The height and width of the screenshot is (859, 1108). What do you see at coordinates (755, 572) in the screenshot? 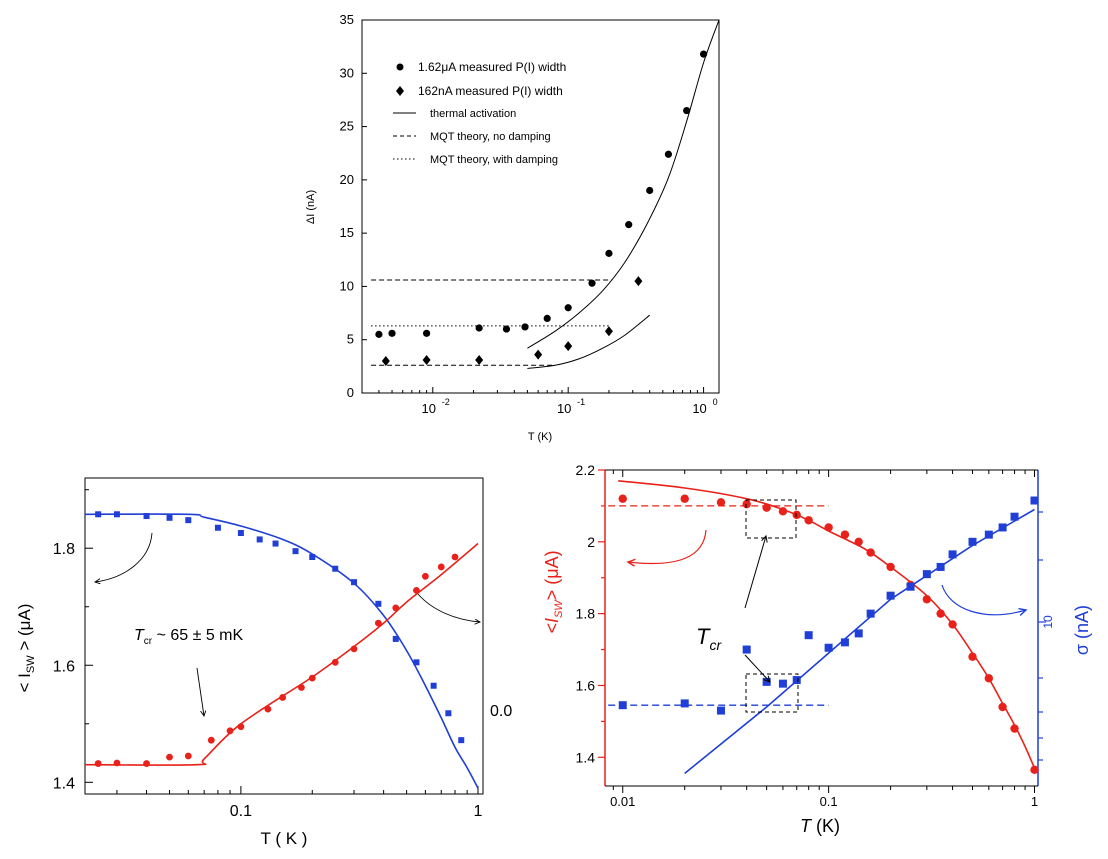
I see `arrow-tcr-upper` at bounding box center [755, 572].